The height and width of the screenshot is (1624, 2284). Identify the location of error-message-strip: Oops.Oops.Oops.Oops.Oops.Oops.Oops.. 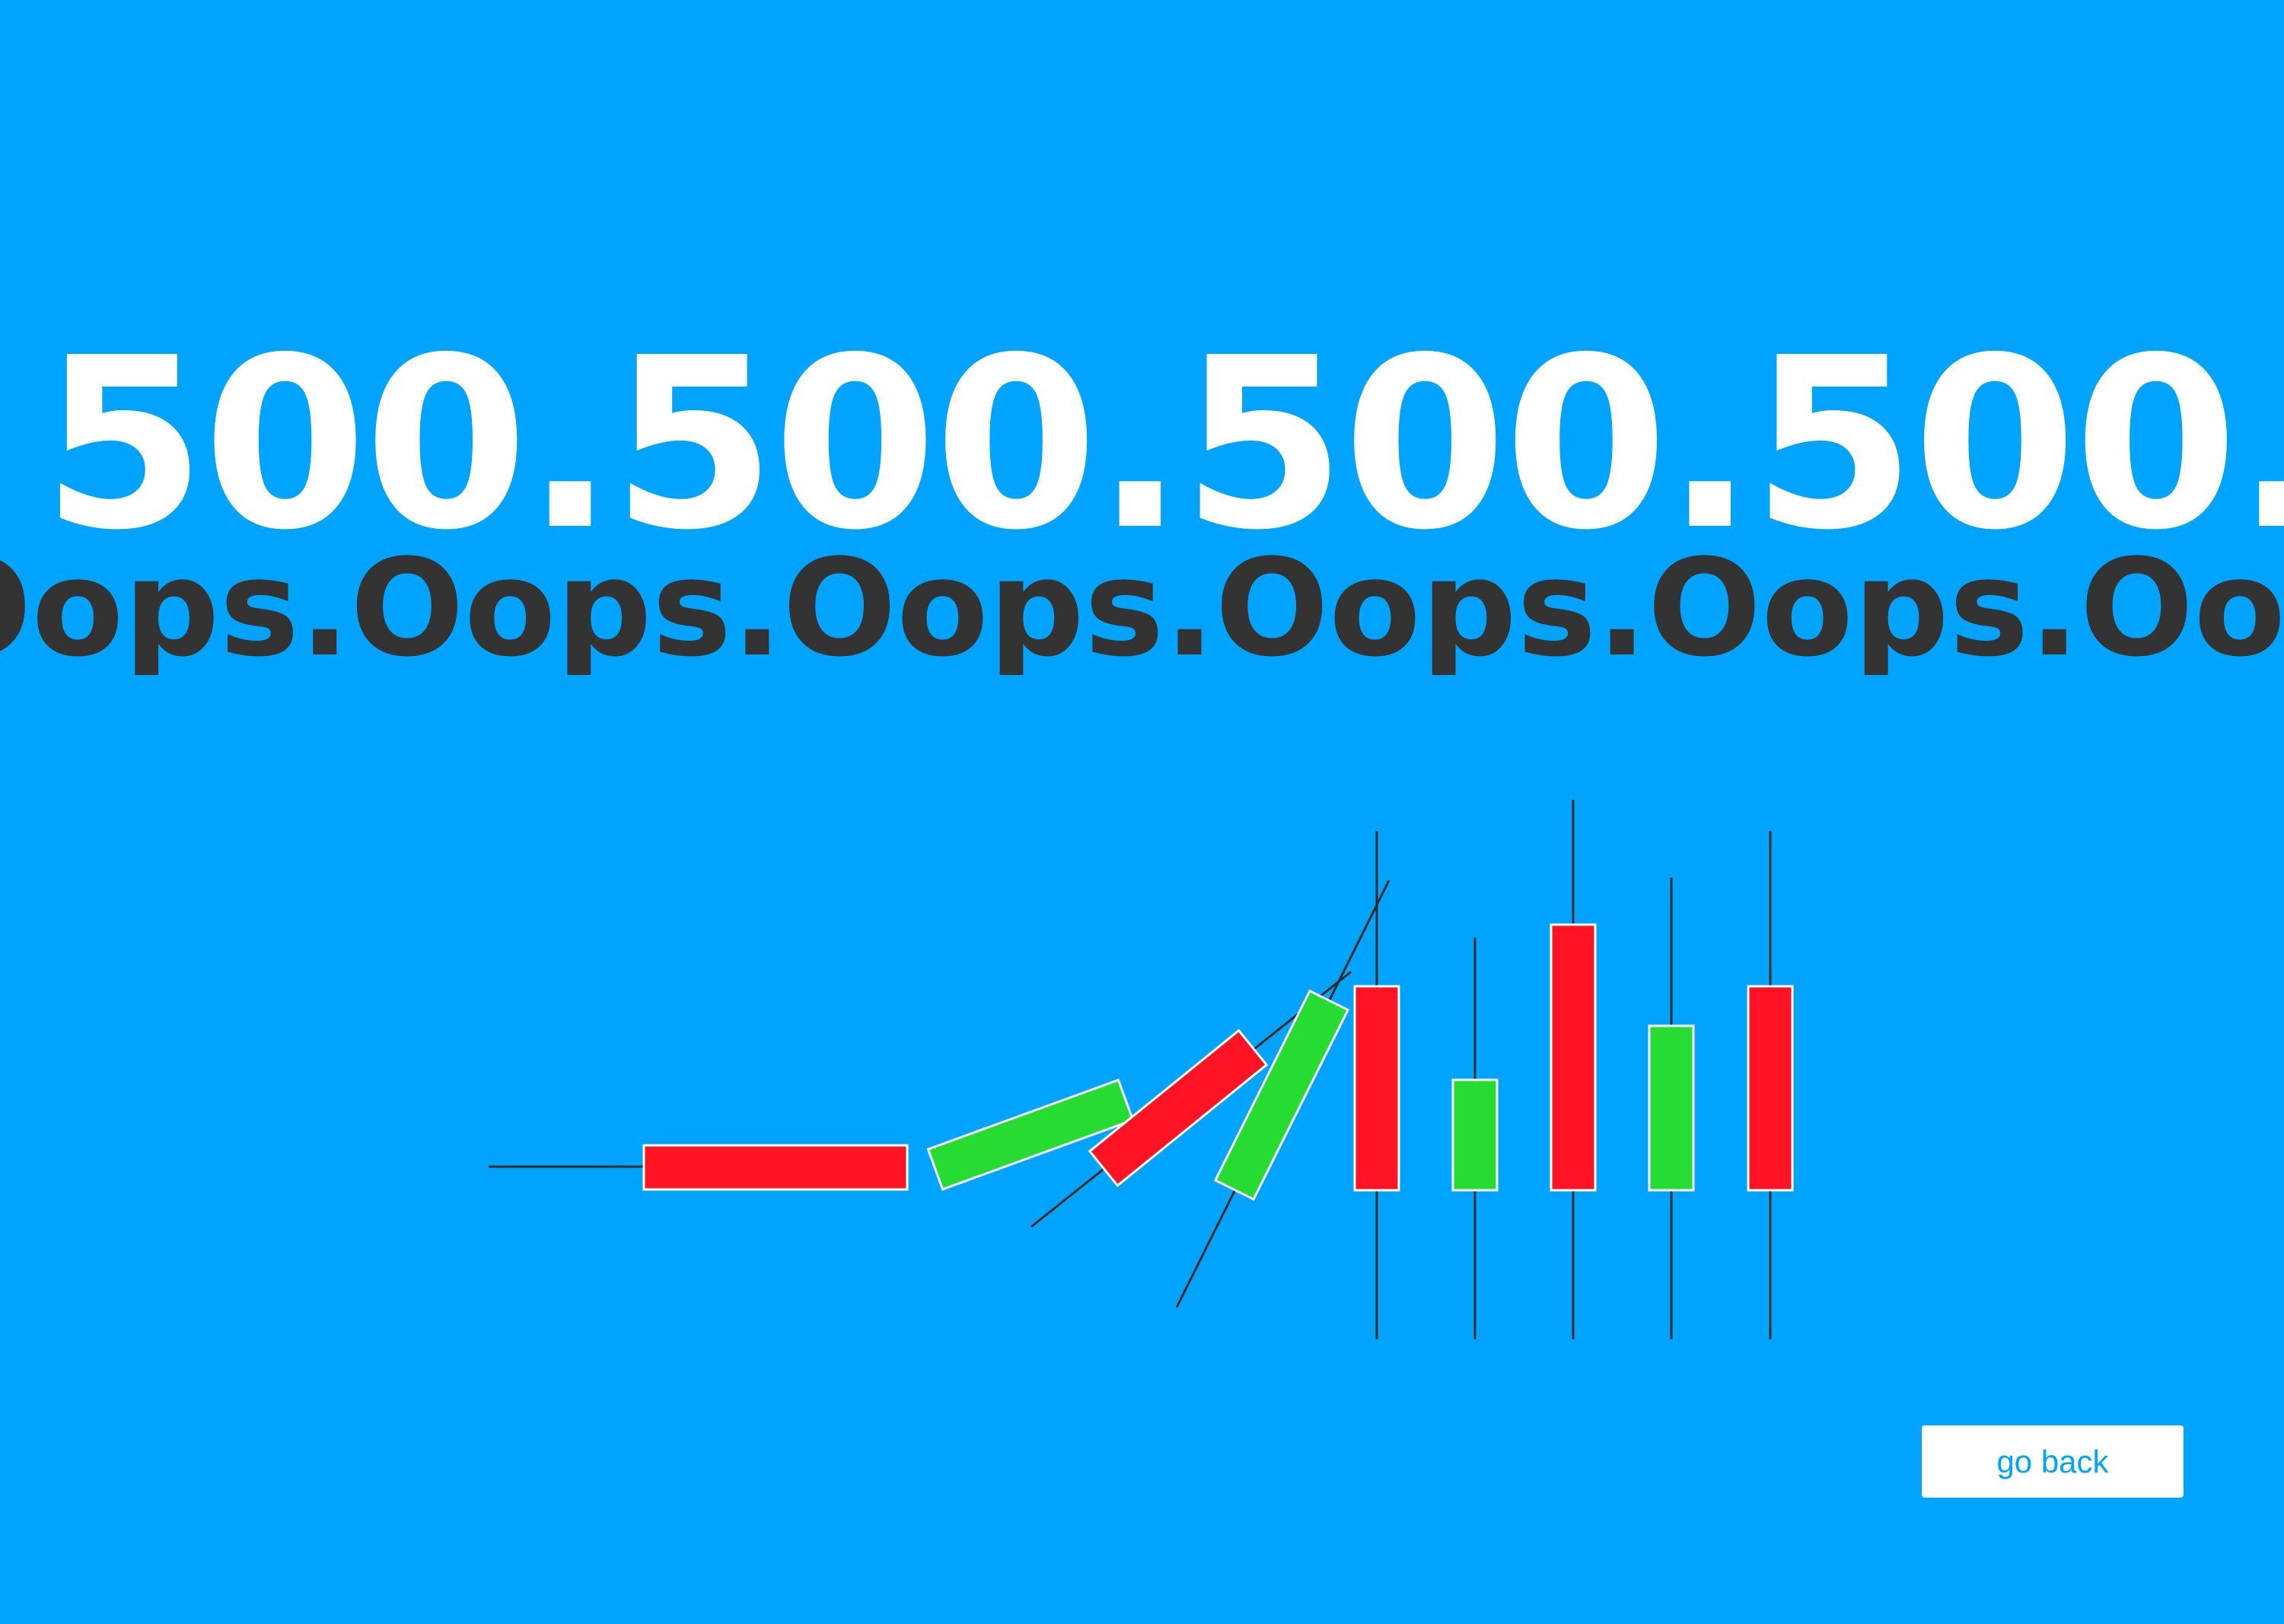
(1142, 608).